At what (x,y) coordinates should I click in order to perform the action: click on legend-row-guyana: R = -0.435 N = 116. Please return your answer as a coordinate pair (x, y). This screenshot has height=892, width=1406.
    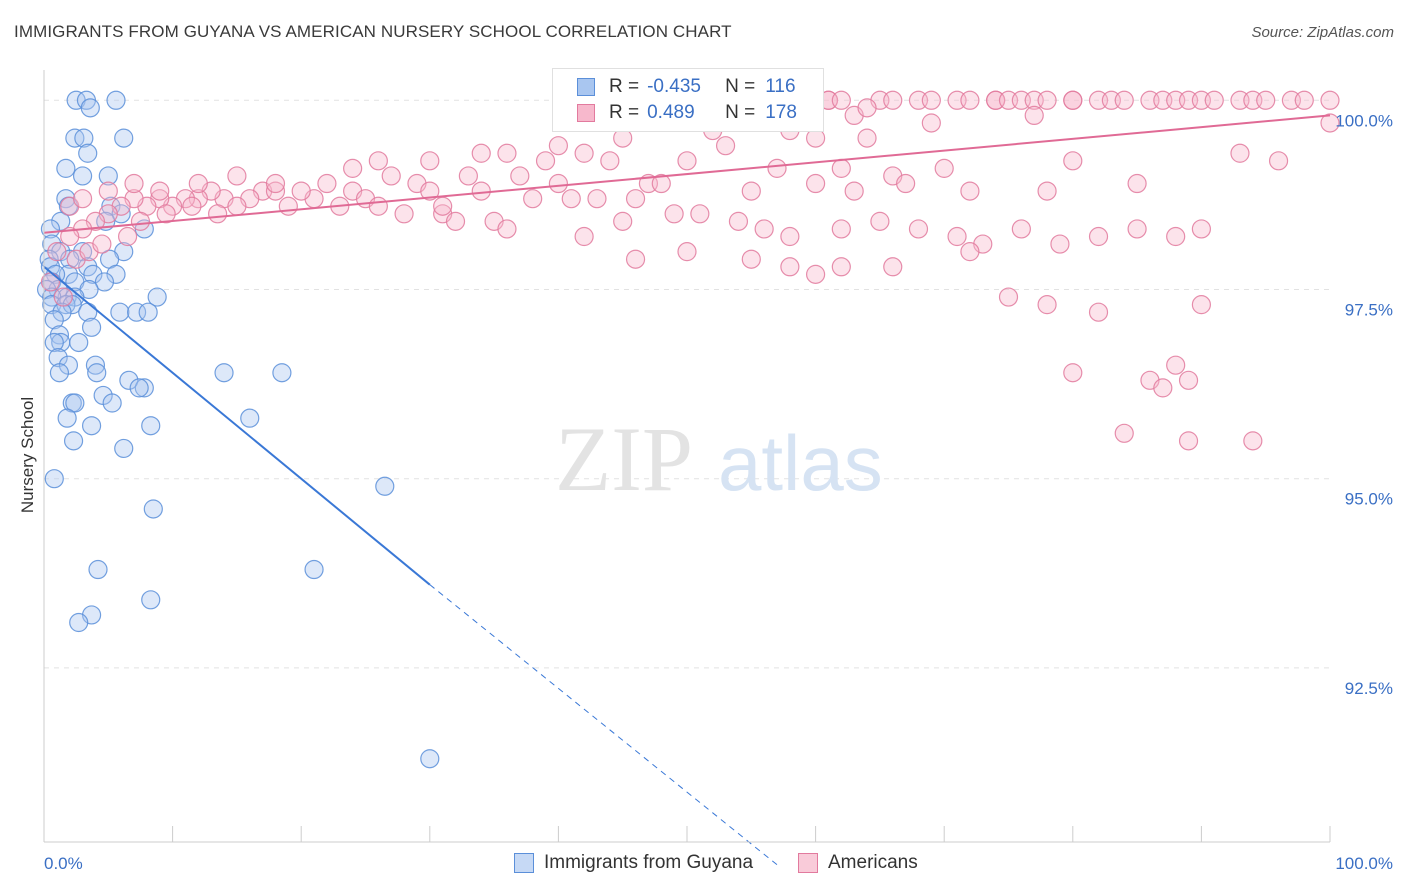
    Looking at the image, I should click on (686, 87).